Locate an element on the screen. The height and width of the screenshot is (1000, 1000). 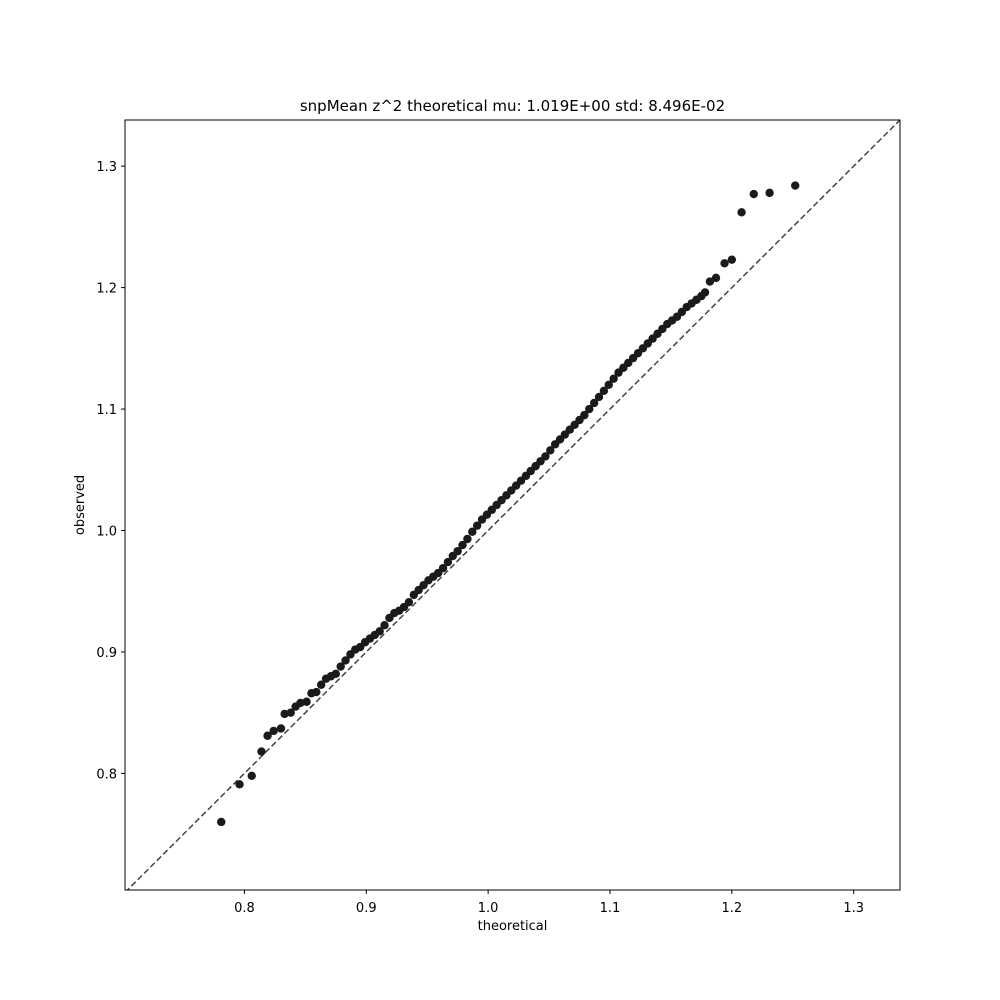
x-tick-label: 1.2 is located at coordinates (731, 908).